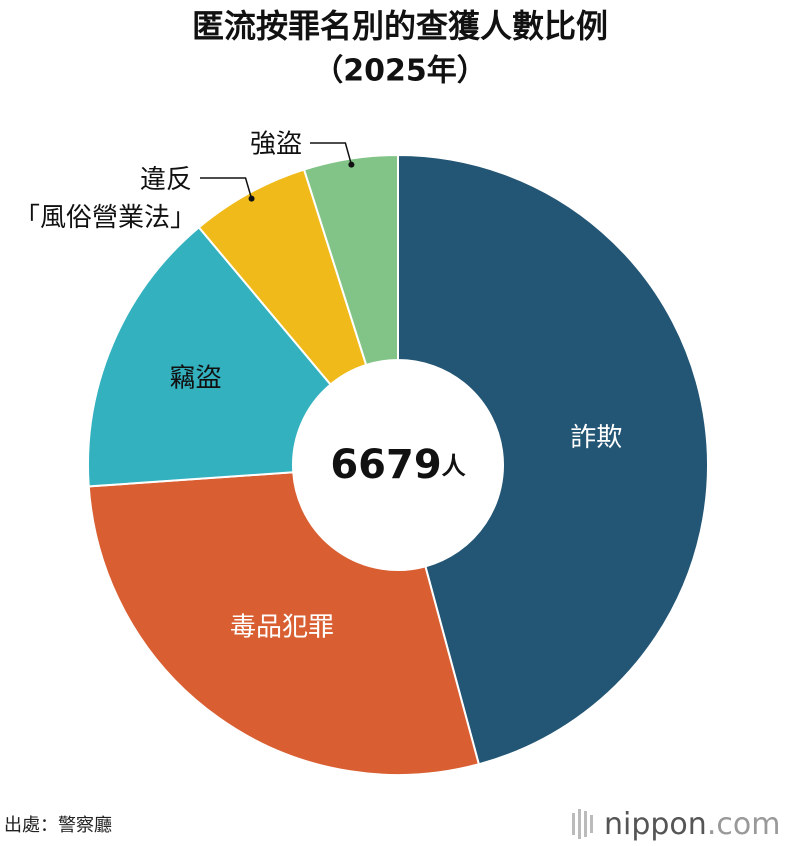 The width and height of the screenshot is (800, 846). I want to click on chart-title: 匿流按罪名別的查獲人數比例, so click(400, 26).